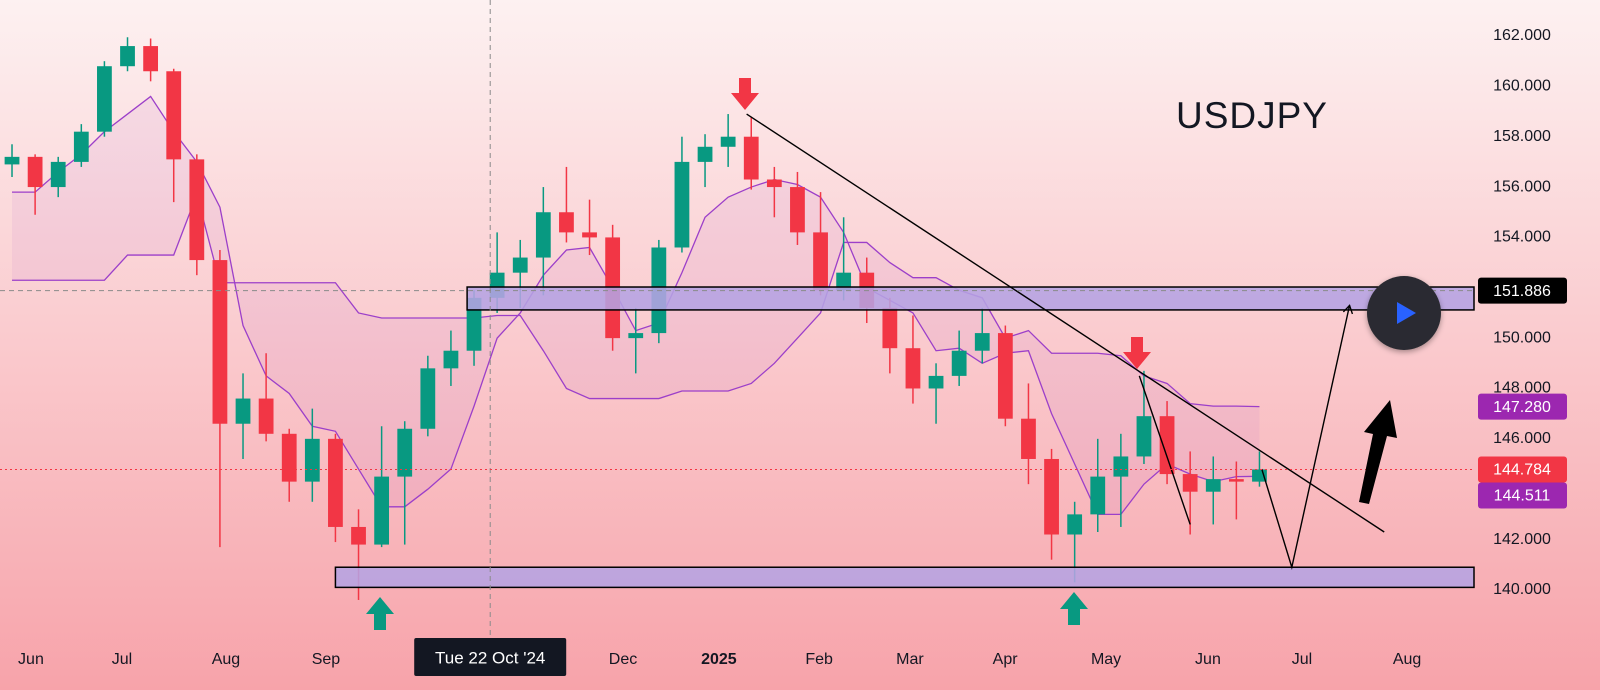 This screenshot has height=690, width=1600. Describe the element at coordinates (1348, 309) in the screenshot. I see `trendline-arrowhead` at that location.